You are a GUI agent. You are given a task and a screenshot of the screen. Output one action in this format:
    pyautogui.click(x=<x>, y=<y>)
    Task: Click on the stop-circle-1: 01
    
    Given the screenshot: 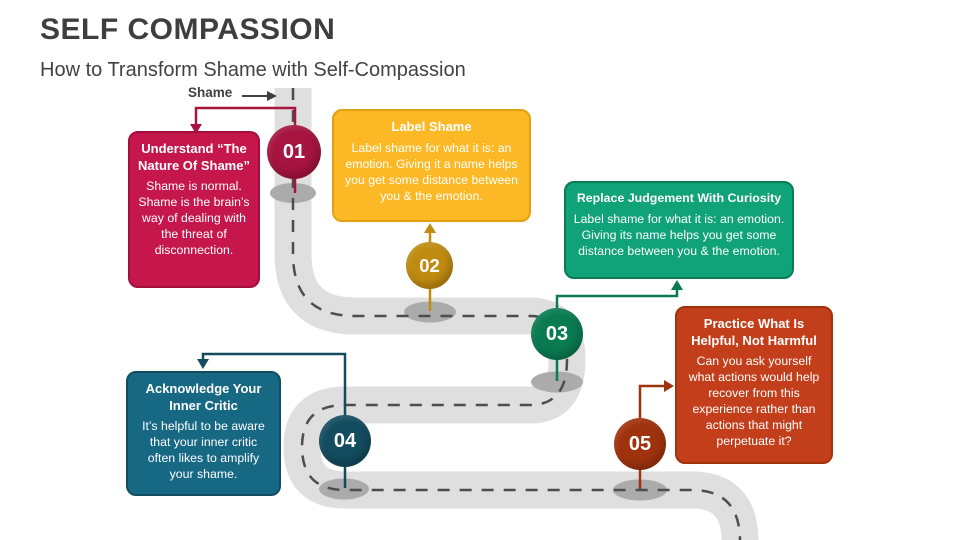 What is the action you would take?
    pyautogui.click(x=294, y=152)
    